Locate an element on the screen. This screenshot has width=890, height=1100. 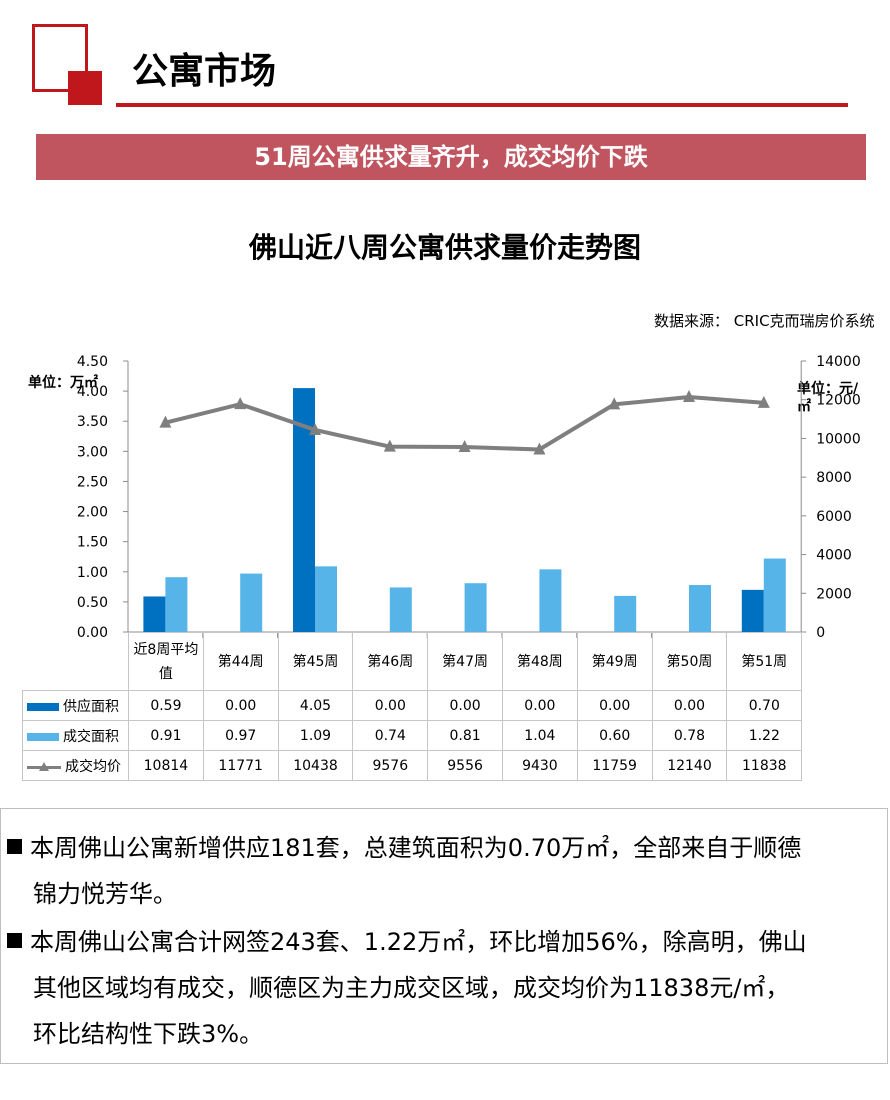
data-label: 9430 is located at coordinates (539, 765).